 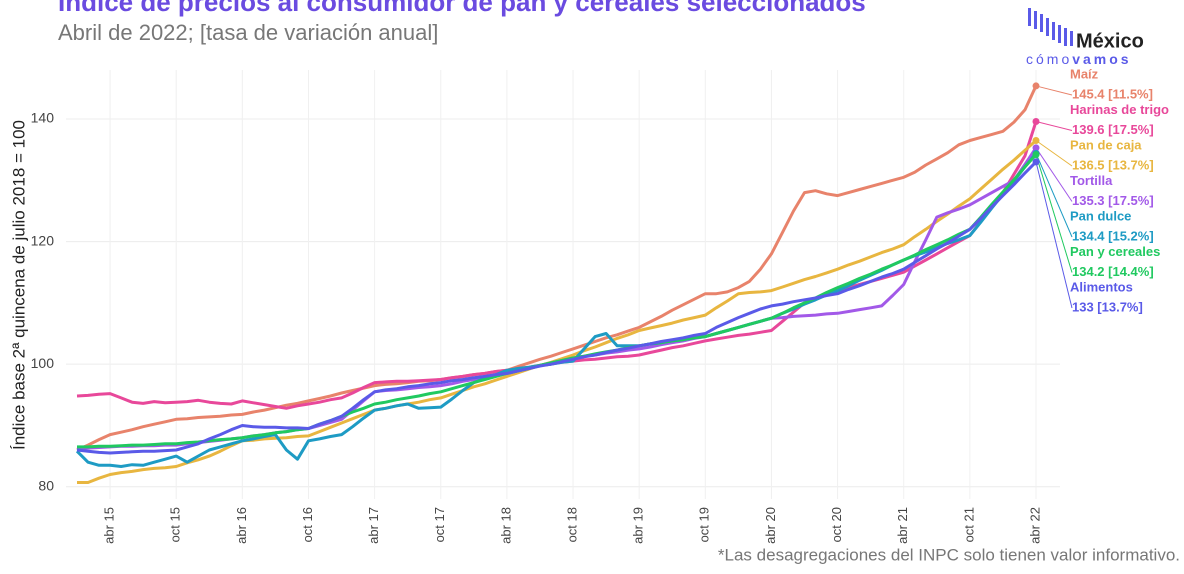 I want to click on logo-tagline: cómovamos, so click(x=1079, y=59).